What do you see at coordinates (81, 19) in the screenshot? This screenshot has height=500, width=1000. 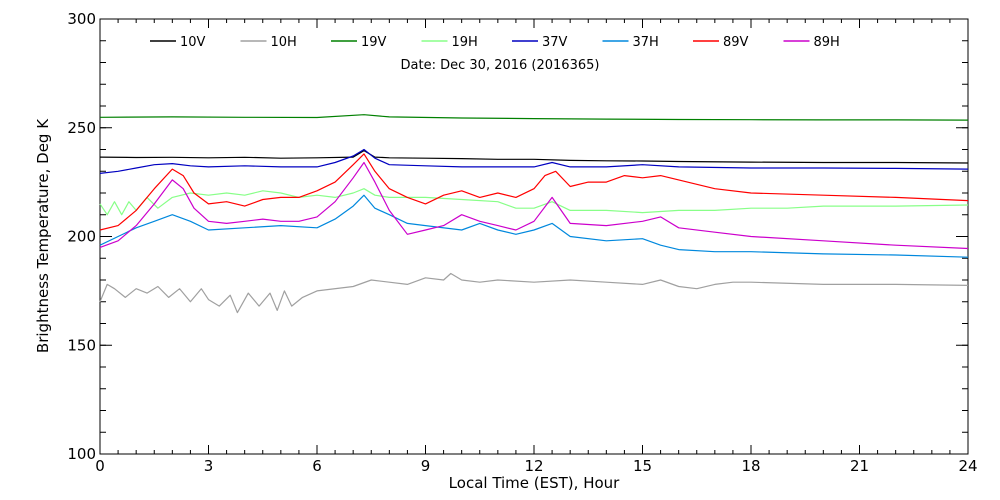 I see `y-tick-label: 300` at bounding box center [81, 19].